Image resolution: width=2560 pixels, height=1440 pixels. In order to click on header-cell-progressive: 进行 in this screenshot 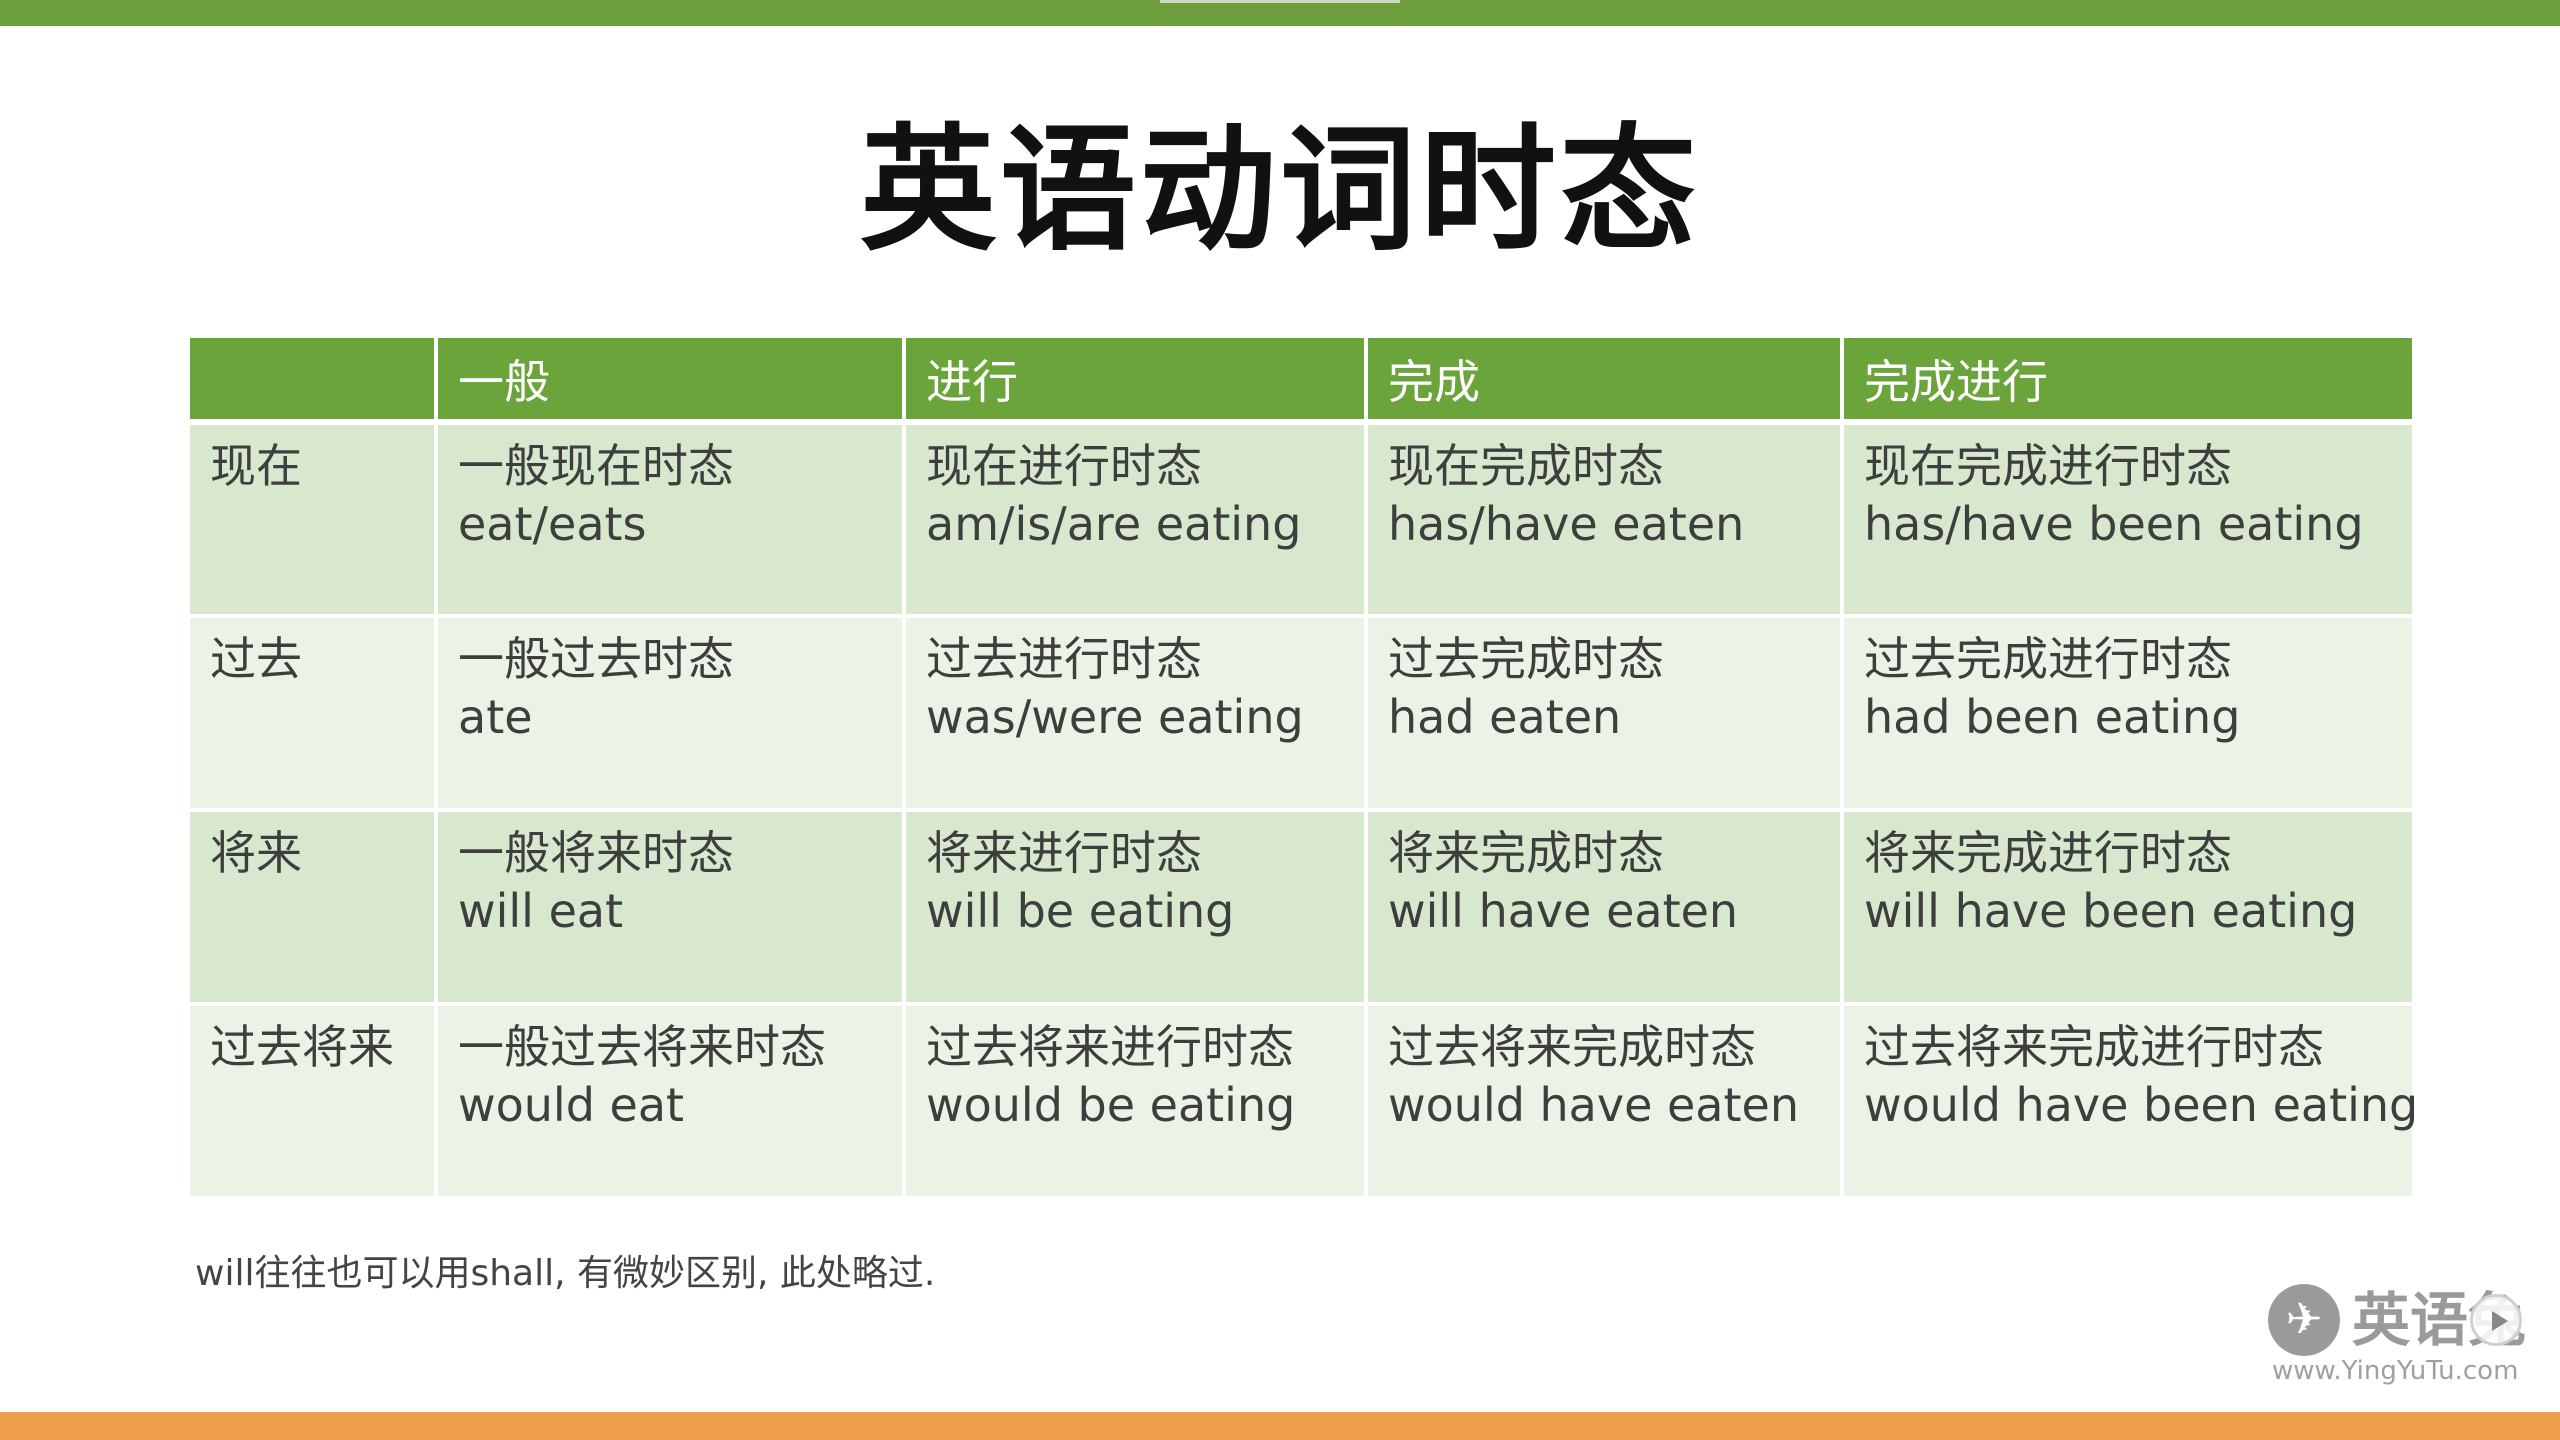, I will do `click(1136, 381)`.